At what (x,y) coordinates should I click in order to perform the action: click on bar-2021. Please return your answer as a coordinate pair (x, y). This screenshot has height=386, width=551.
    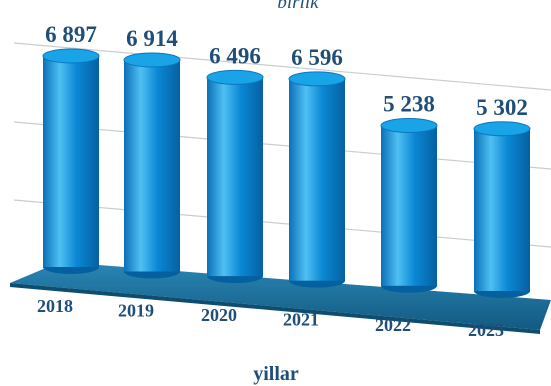
    Looking at the image, I should click on (317, 179).